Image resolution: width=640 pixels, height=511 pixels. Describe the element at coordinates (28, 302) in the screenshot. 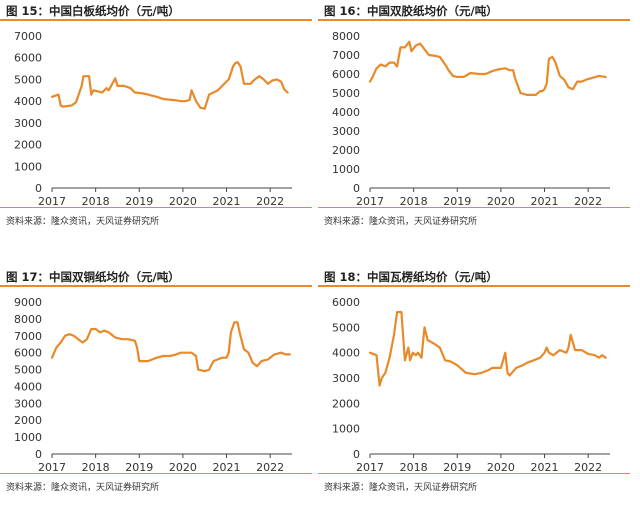

I see `y-tick-label: 9000` at that location.